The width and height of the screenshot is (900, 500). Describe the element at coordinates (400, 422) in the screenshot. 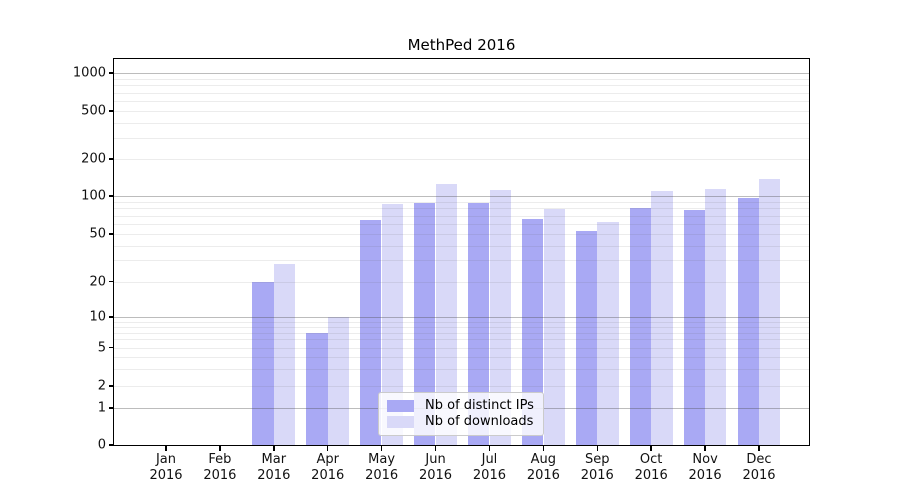

I see `legend-swatch-downloads` at that location.